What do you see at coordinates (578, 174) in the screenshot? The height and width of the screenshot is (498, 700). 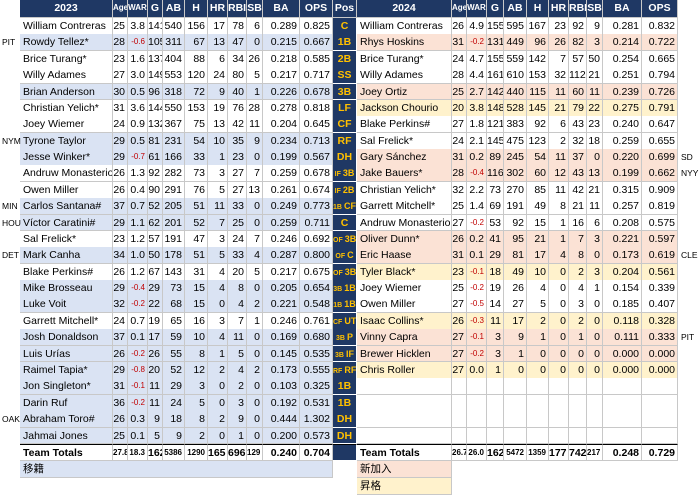 I see `stat-cell: 43` at bounding box center [578, 174].